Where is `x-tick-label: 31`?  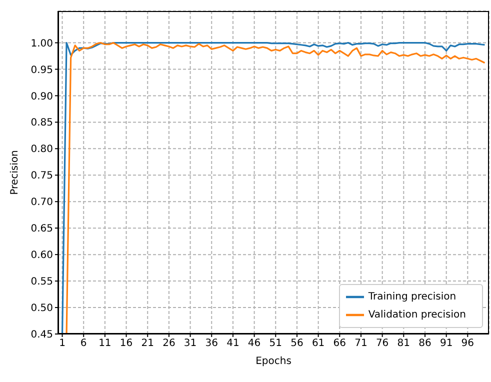
x-tick-label: 31 is located at coordinates (190, 344).